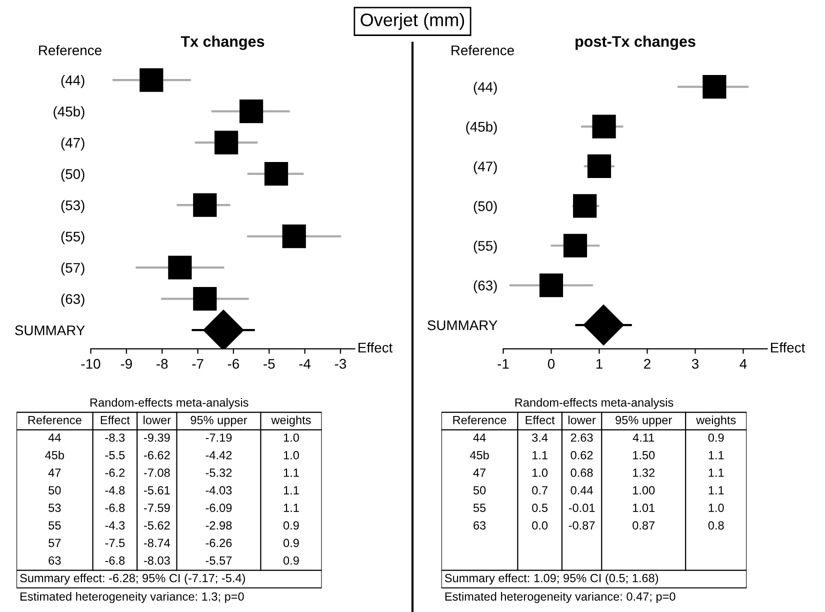  Describe the element at coordinates (169, 404) in the screenshot. I see `text: Random-effects meta-analysis` at that location.